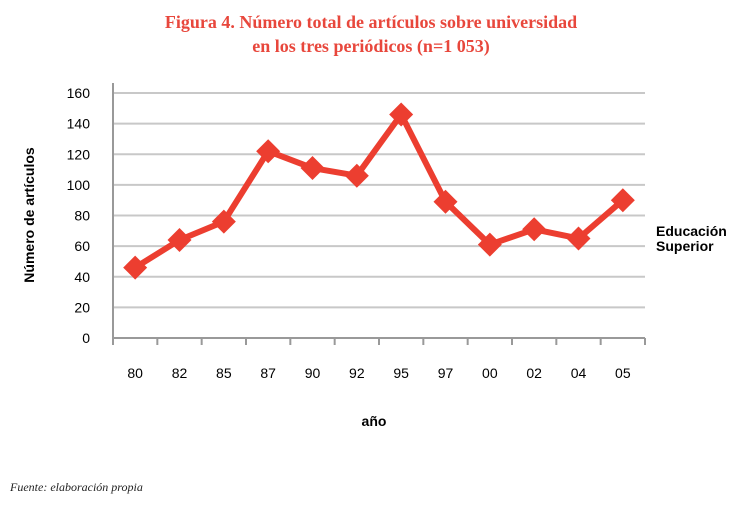 This screenshot has height=505, width=742. What do you see at coordinates (623, 373) in the screenshot?
I see `x-tick-label-05: 05` at bounding box center [623, 373].